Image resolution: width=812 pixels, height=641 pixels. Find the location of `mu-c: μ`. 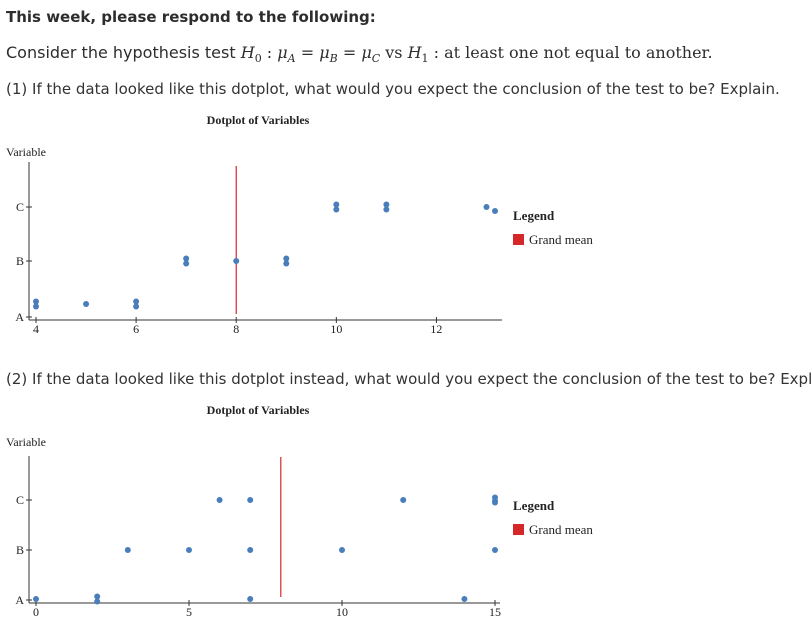

mu-c: μ is located at coordinates (366, 52).